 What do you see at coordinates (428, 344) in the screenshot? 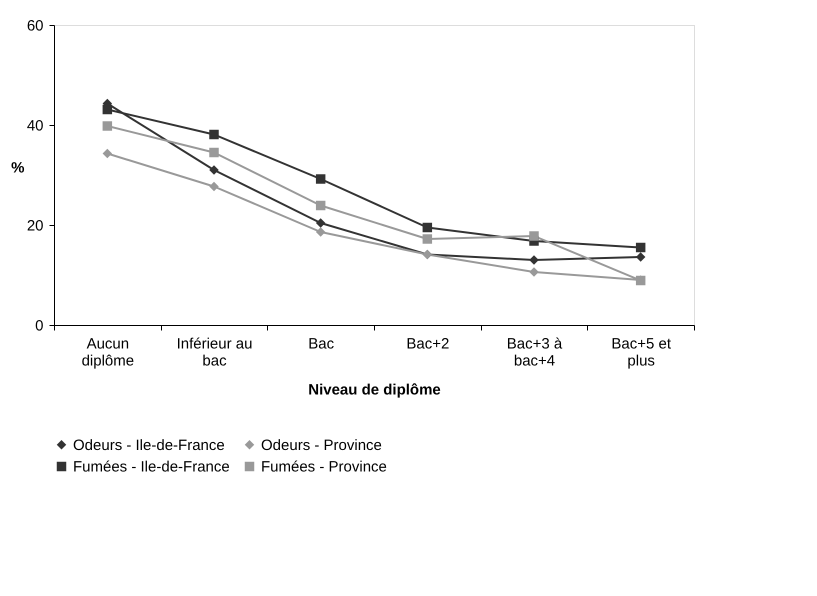
I see `x-tick-label: Bac+2` at bounding box center [428, 344].